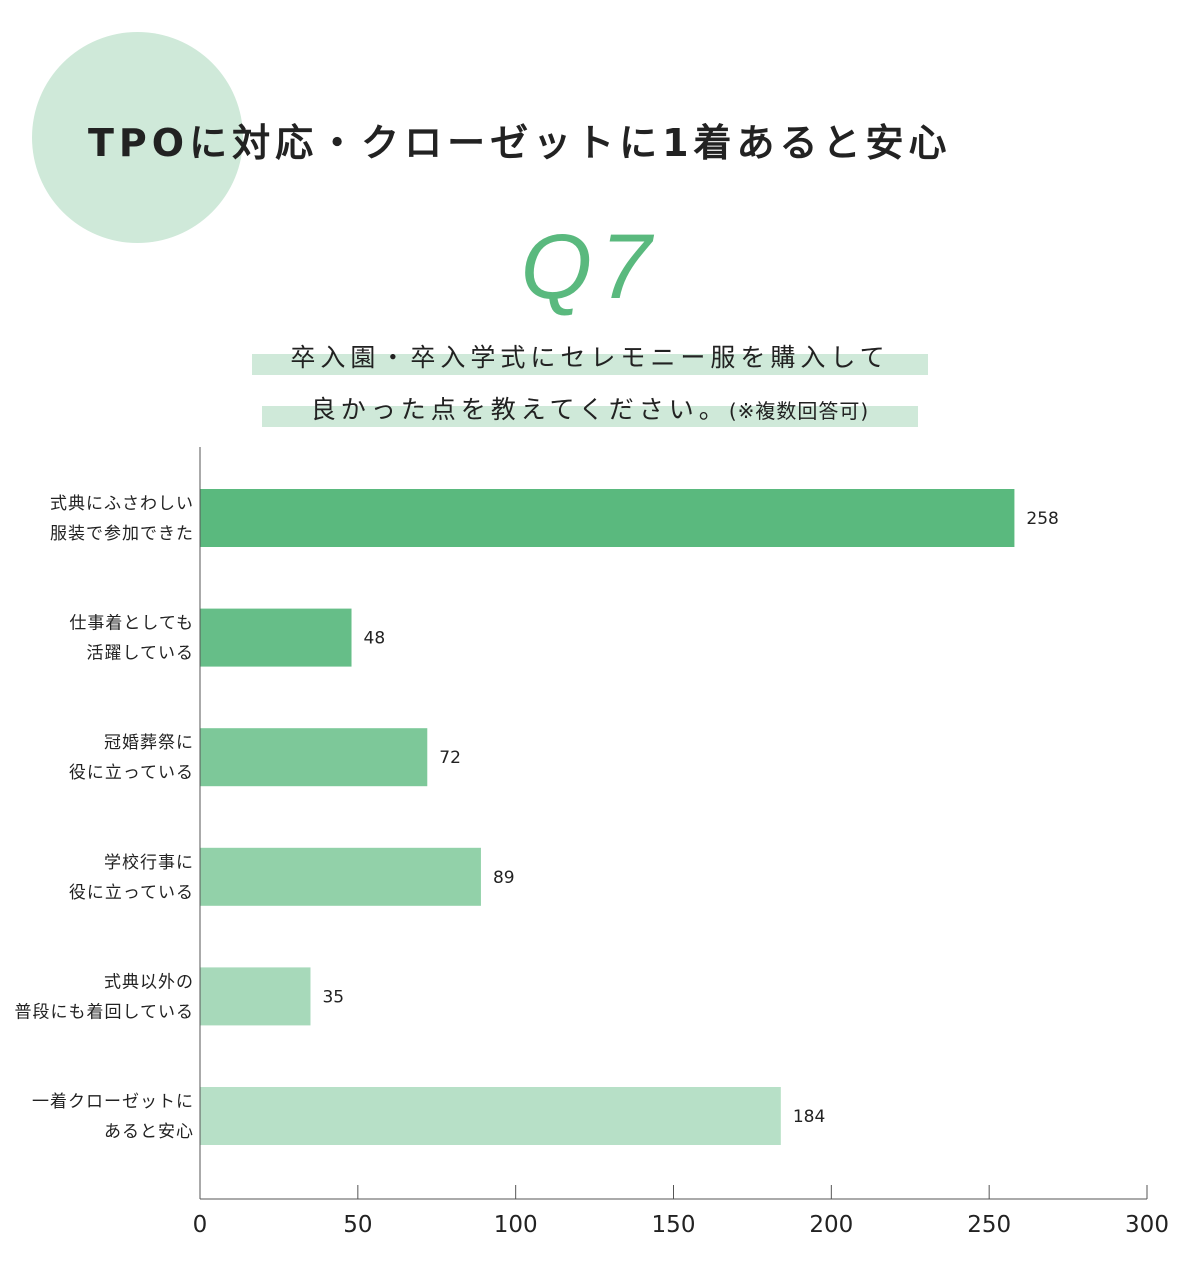 Image resolution: width=1180 pixels, height=1274 pixels. Describe the element at coordinates (1147, 1225) in the screenshot. I see `x-tick-label: 300` at that location.